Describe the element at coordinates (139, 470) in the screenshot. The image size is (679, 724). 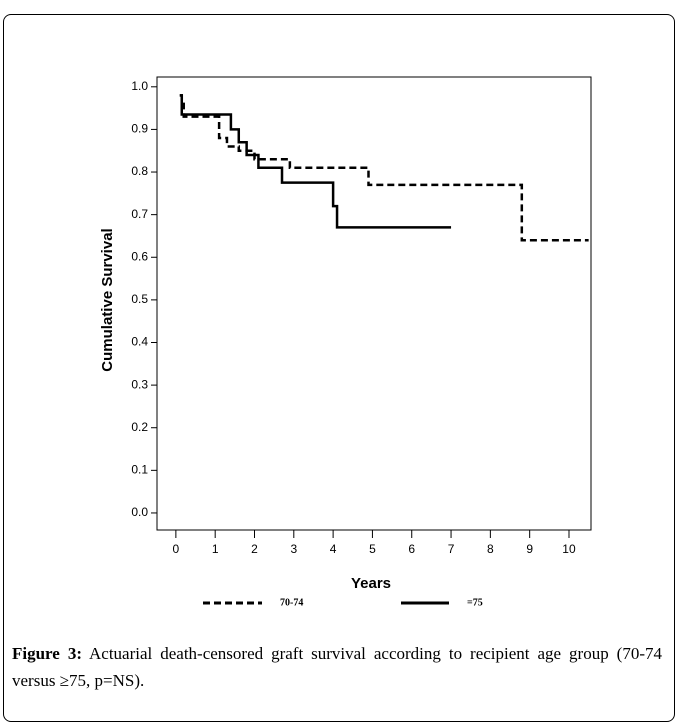
I see `y-tick-label: 0.1` at that location.